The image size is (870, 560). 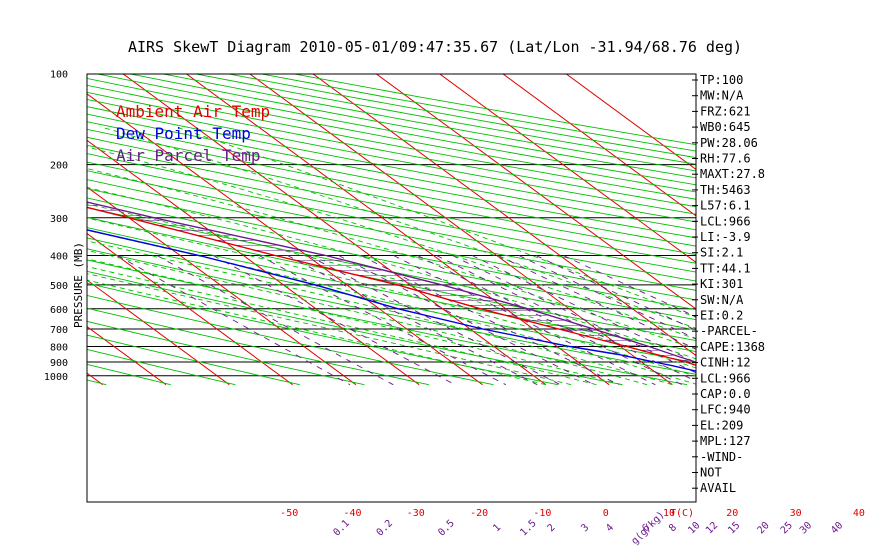 What do you see at coordinates (56, 377) in the screenshot?
I see `pressure-label: 1000` at bounding box center [56, 377].